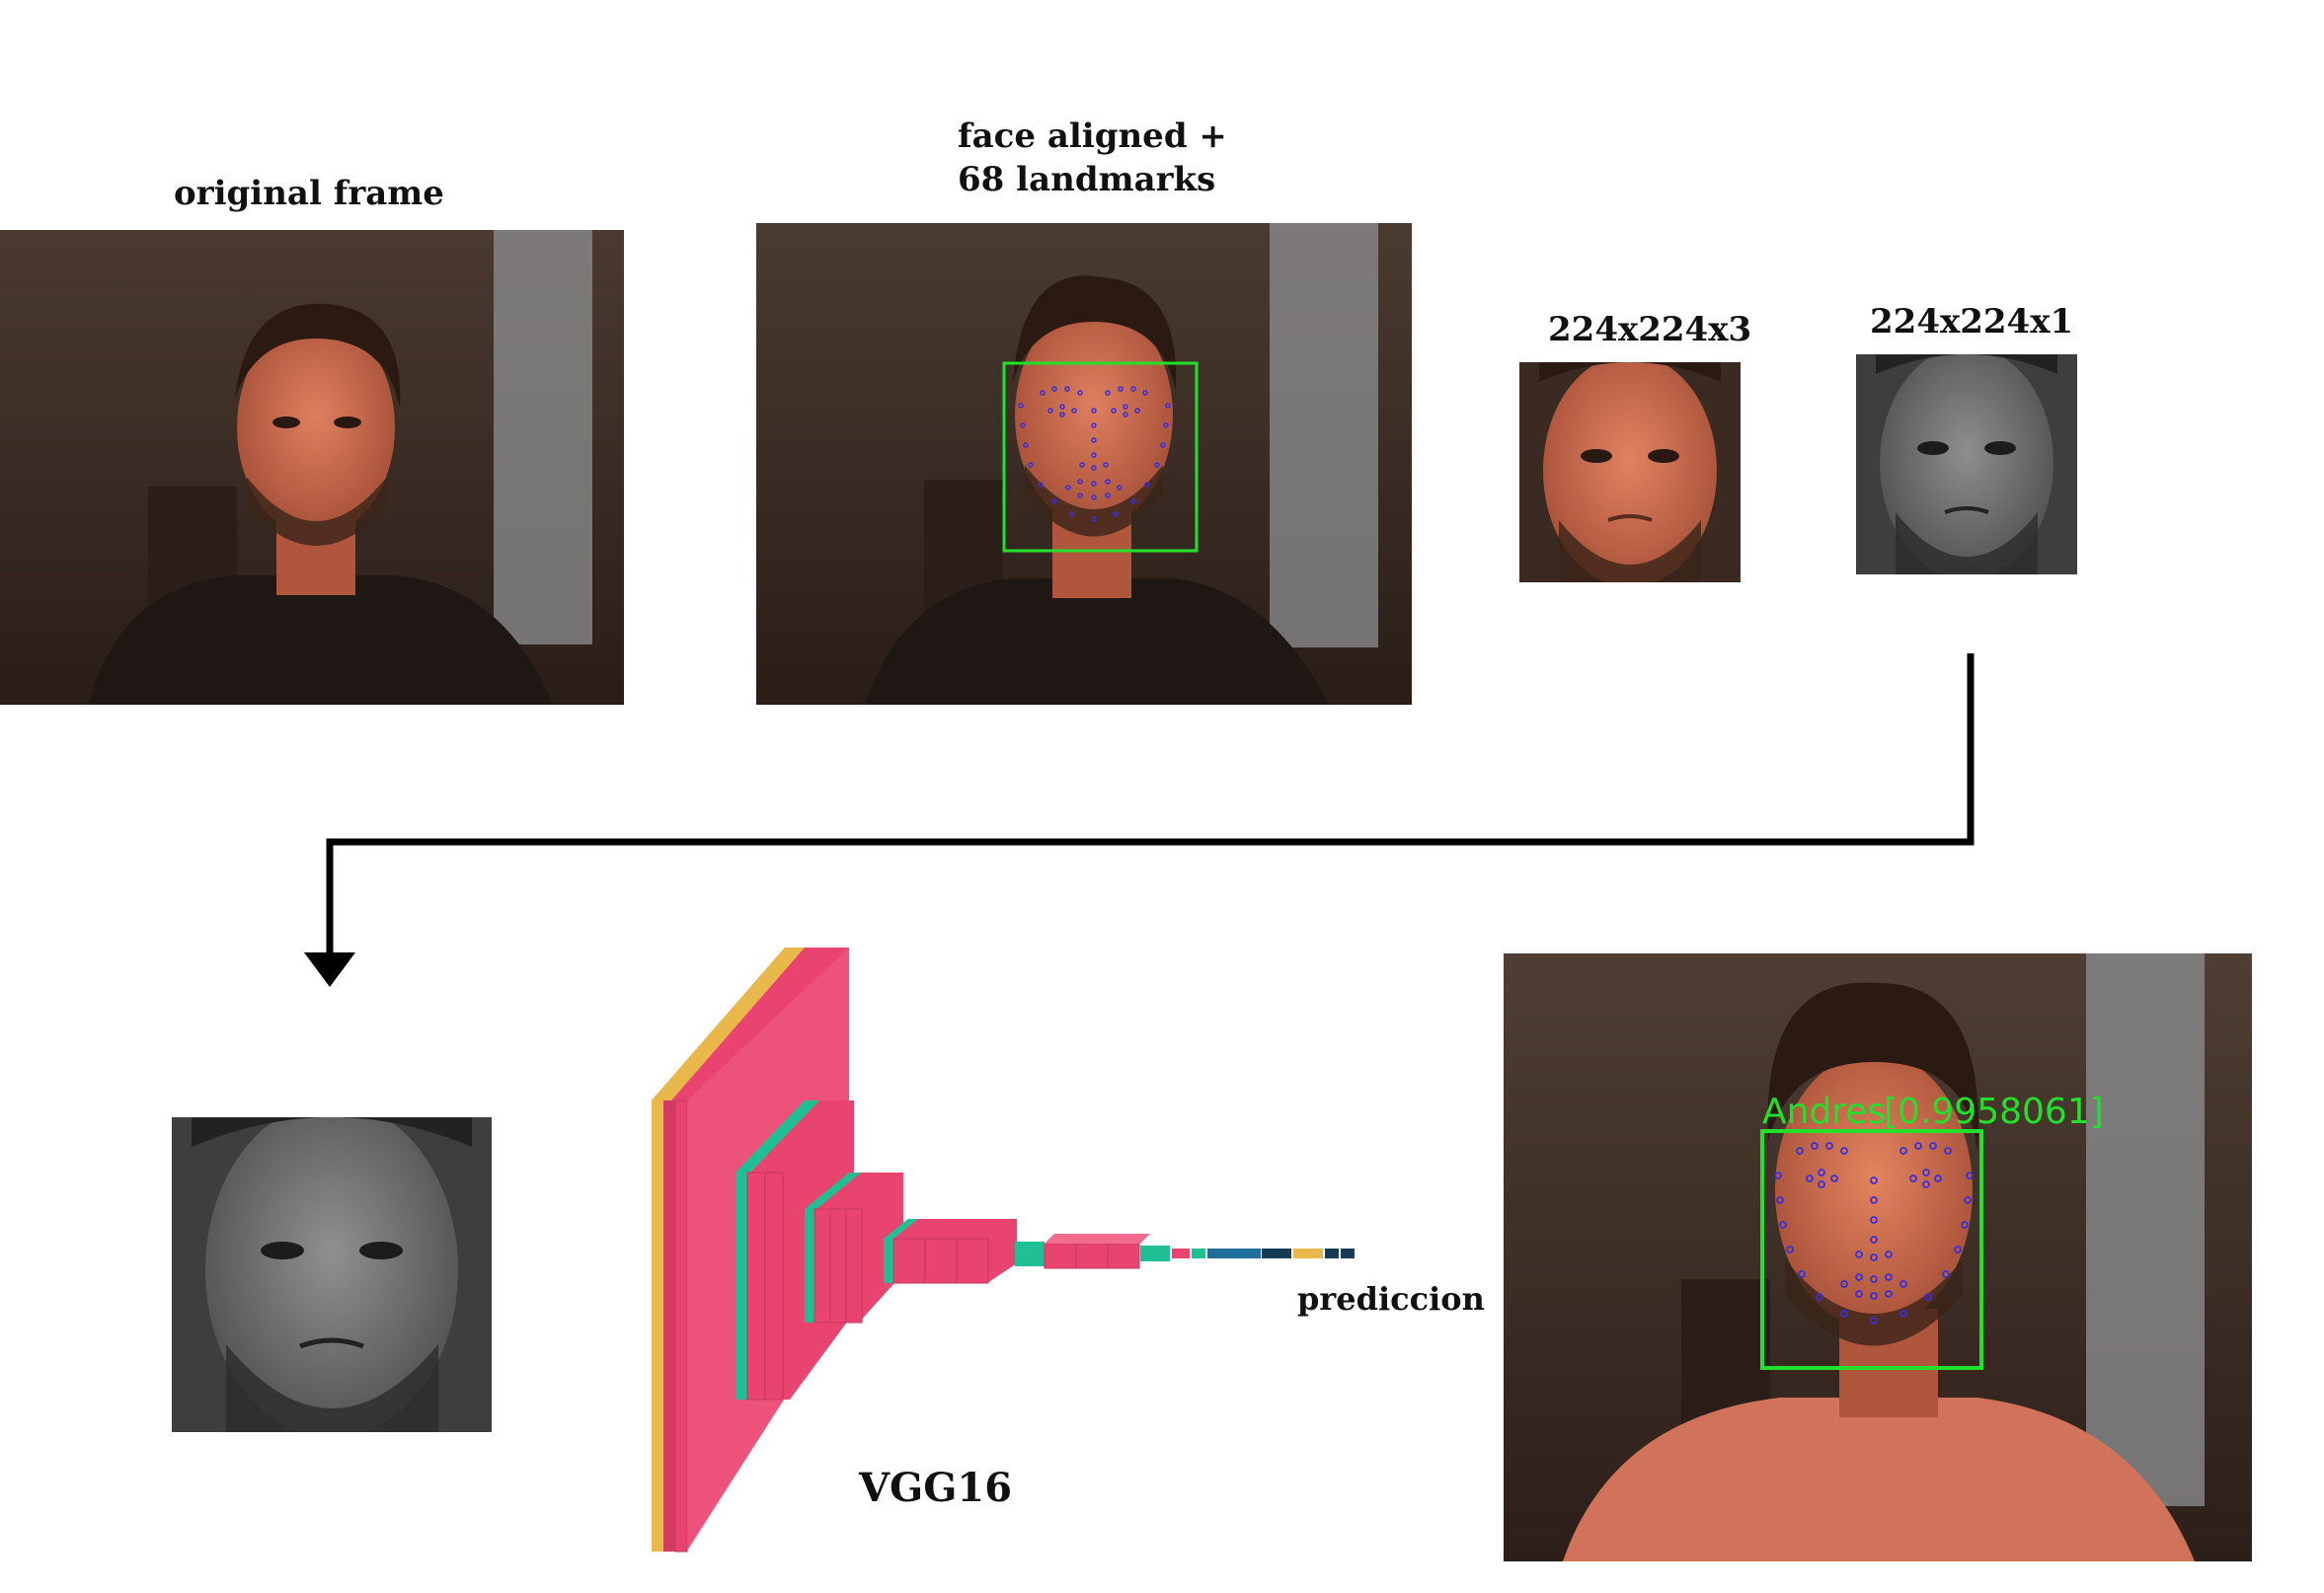 The height and width of the screenshot is (1593, 2324). What do you see at coordinates (329, 969) in the screenshot?
I see `arrow-head` at bounding box center [329, 969].